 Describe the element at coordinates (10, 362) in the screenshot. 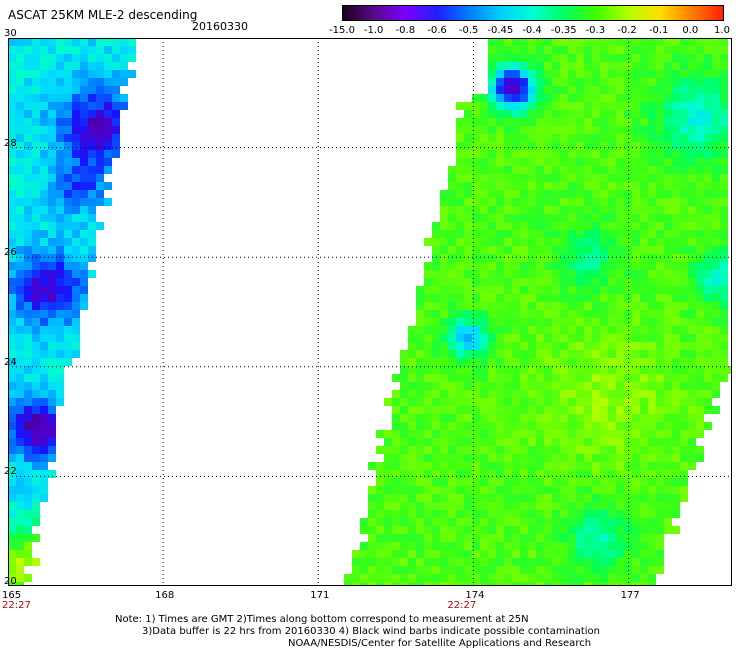

I see `lat-label: 24` at that location.